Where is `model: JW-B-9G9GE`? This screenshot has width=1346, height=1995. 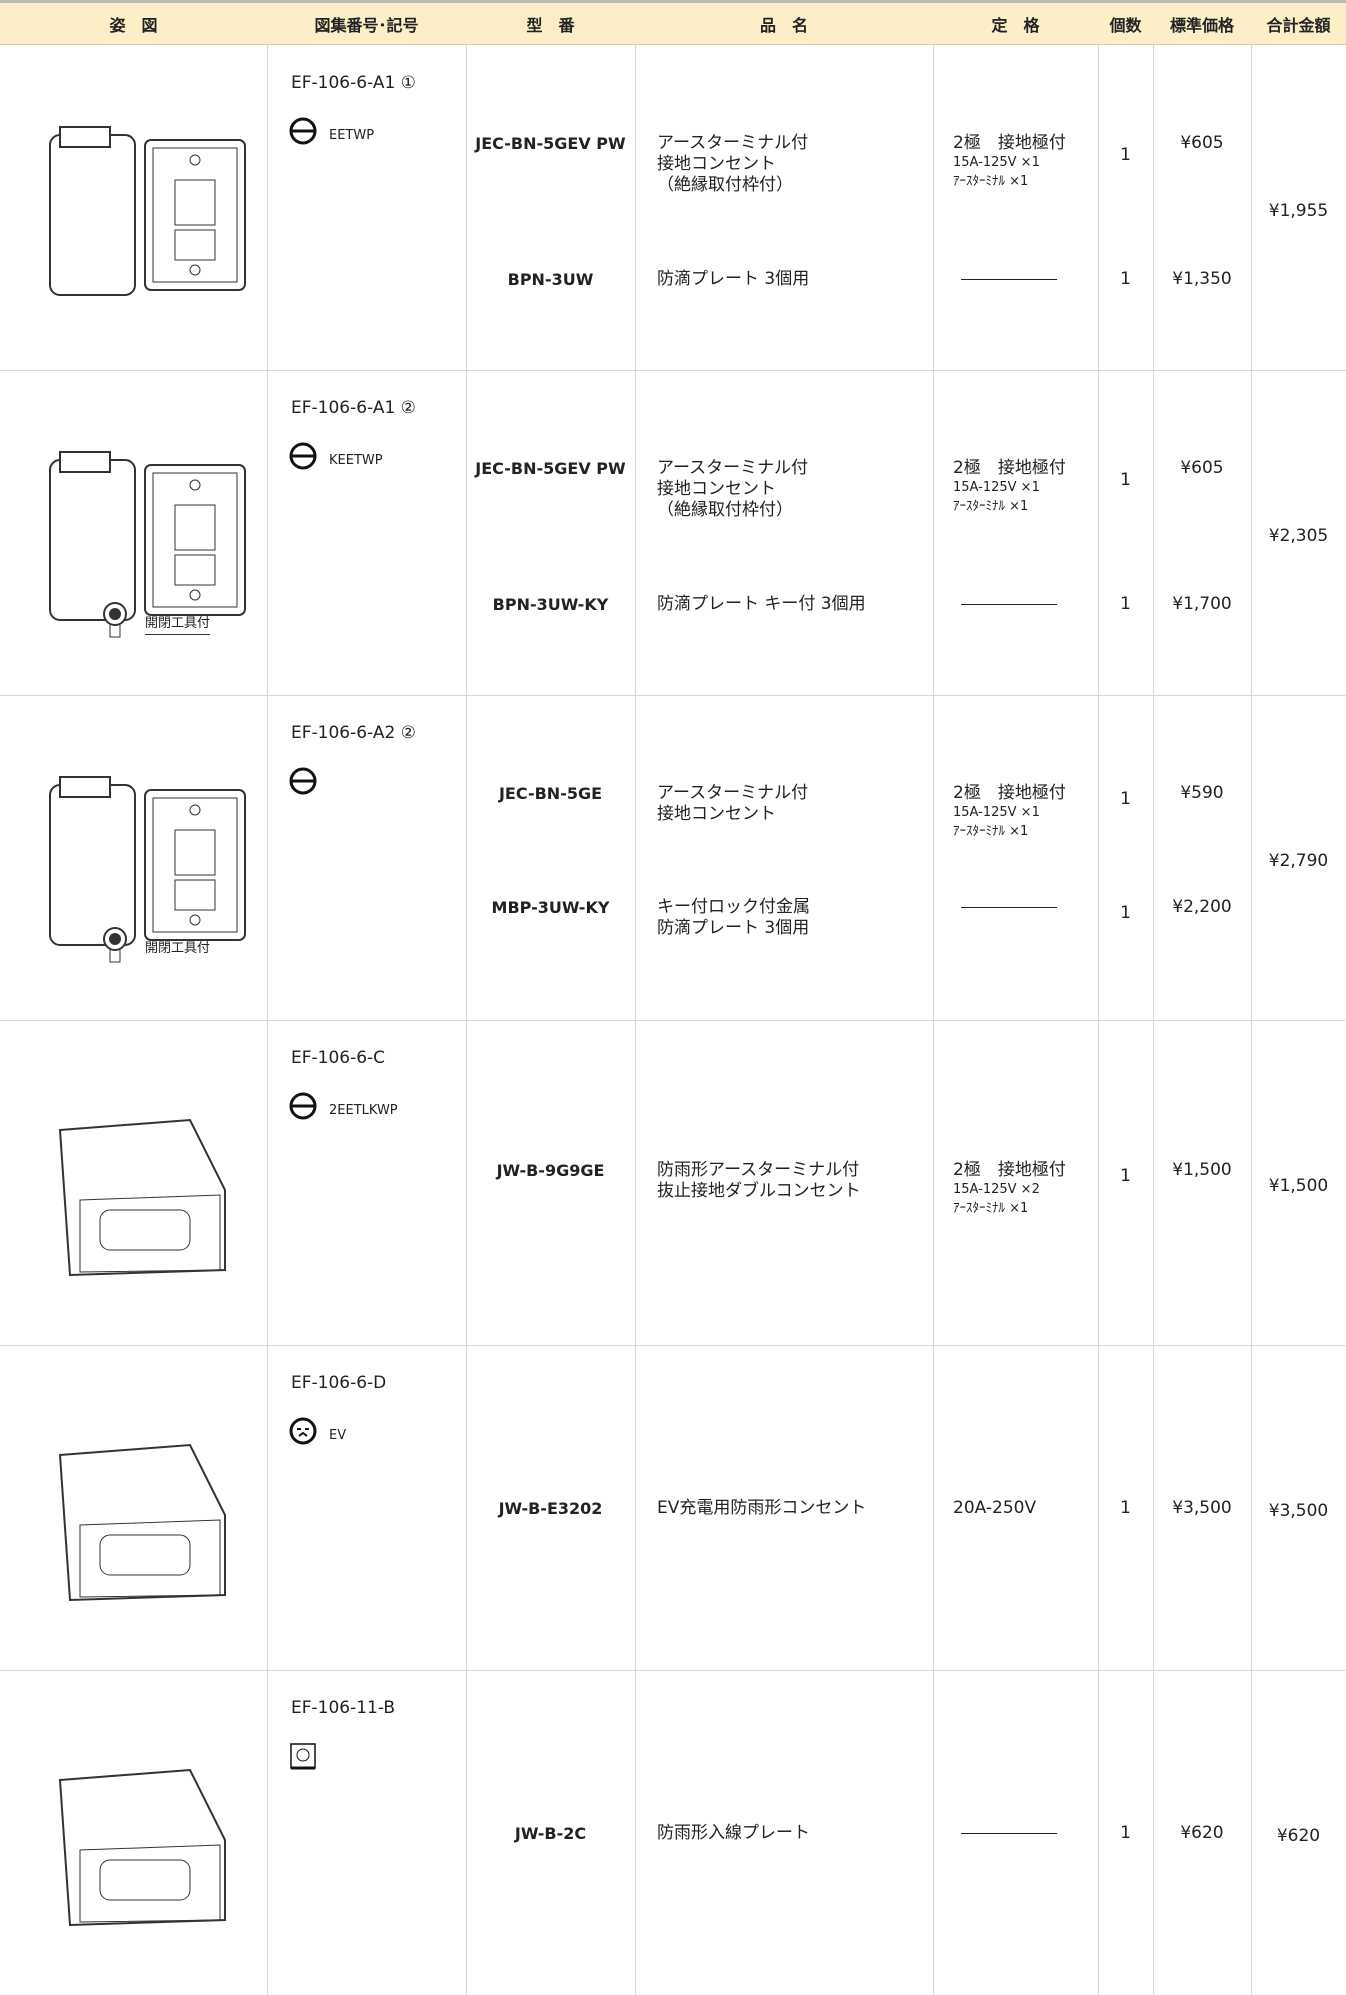
model: JW-B-9G9GE is located at coordinates (550, 1170).